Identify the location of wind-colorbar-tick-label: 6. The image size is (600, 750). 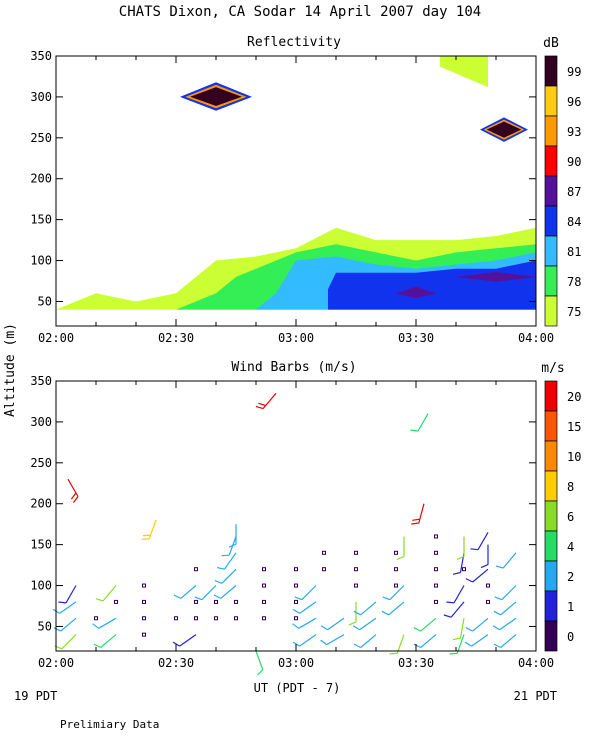
(570, 517).